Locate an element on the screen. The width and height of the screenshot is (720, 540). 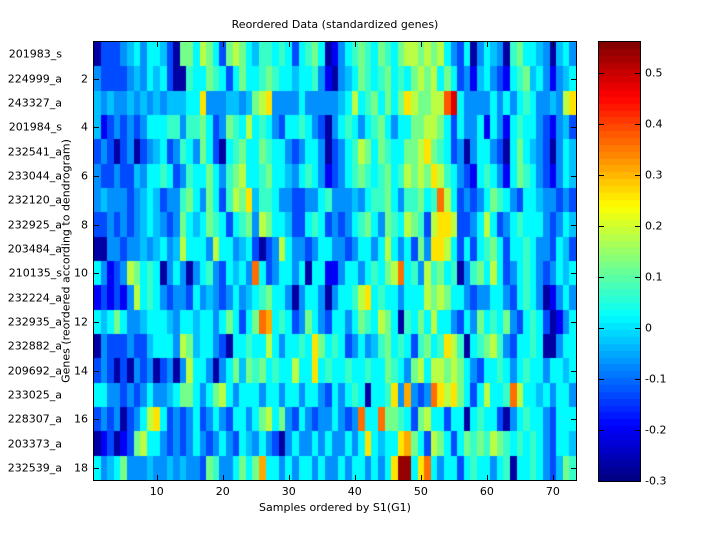
colorbar-tick-label: -0.2 is located at coordinates (656, 430).